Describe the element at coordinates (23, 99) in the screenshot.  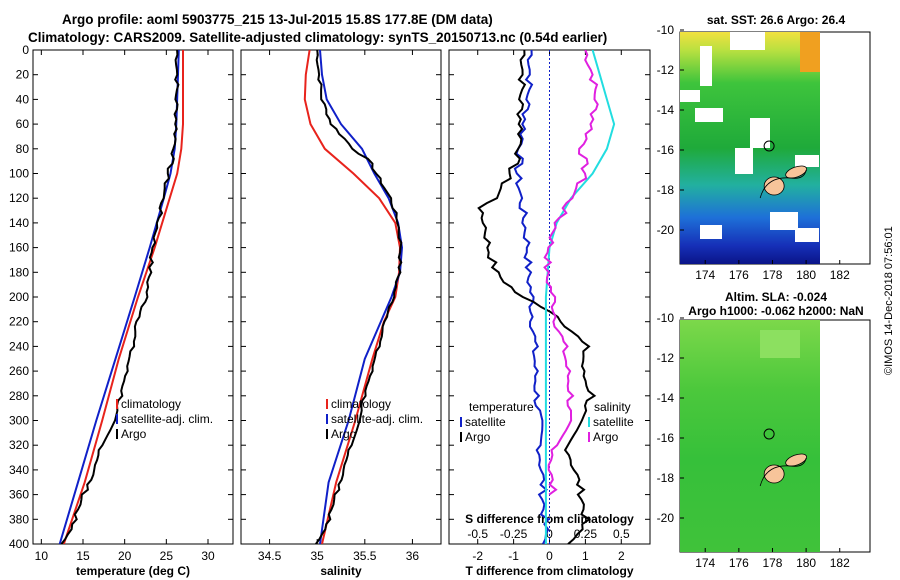
I see `y-tick-label: 40` at that location.